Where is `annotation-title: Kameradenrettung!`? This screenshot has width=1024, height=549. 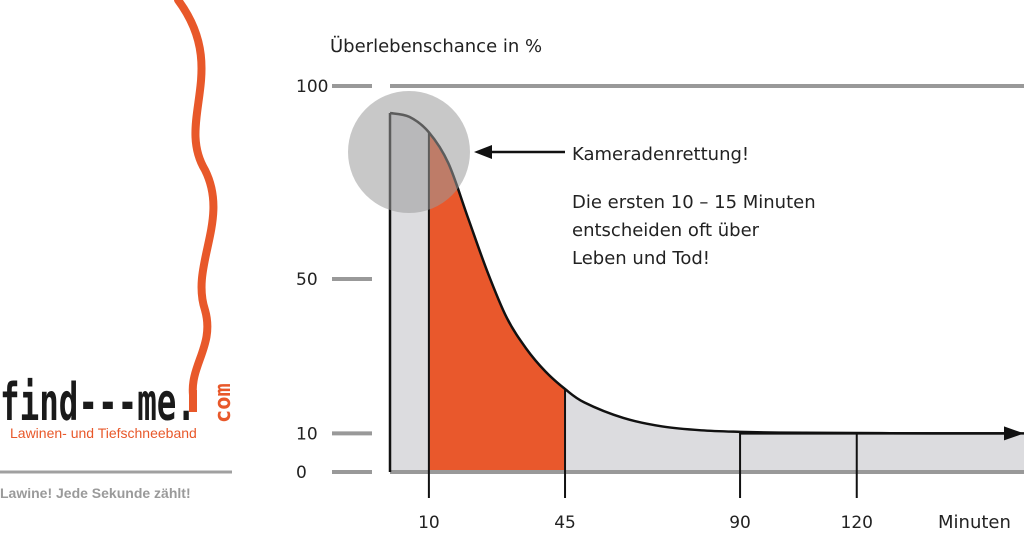 annotation-title: Kameradenrettung! is located at coordinates (660, 154).